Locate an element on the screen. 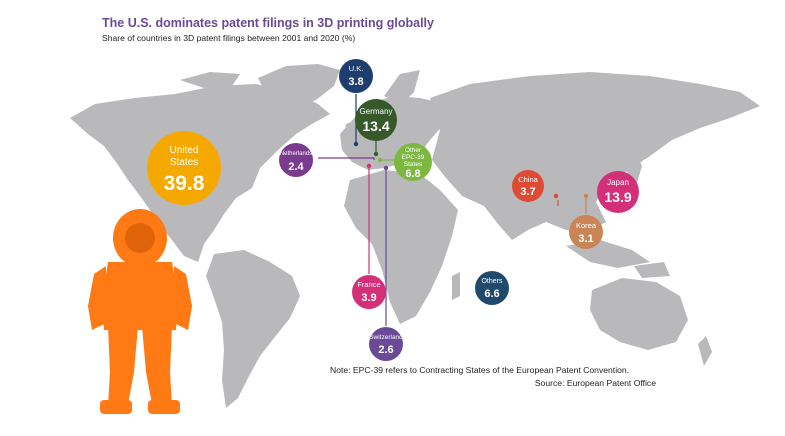 This screenshot has width=785, height=436. astronaut-left-leg is located at coordinates (123, 366).